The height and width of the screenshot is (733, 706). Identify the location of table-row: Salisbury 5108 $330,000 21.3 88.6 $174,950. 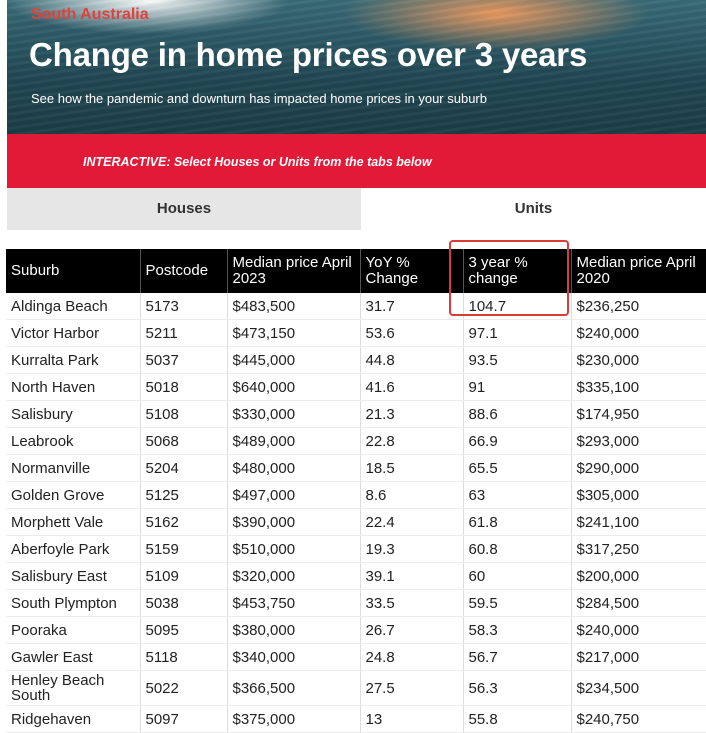
(356, 414).